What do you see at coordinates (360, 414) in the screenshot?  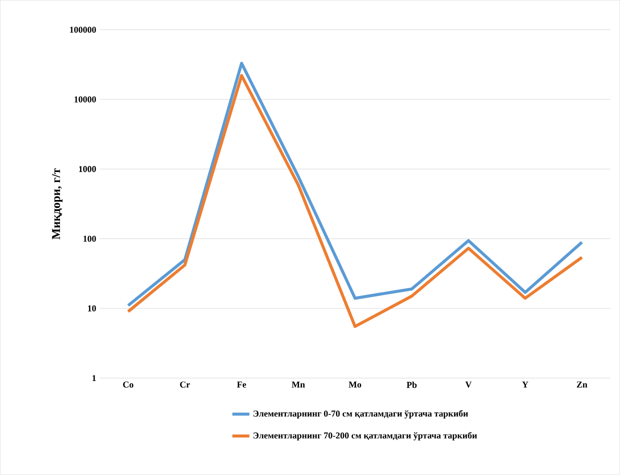 I see `legend-label: Элементларнинг 0-70 см қатламдаги ўртача таркиби` at bounding box center [360, 414].